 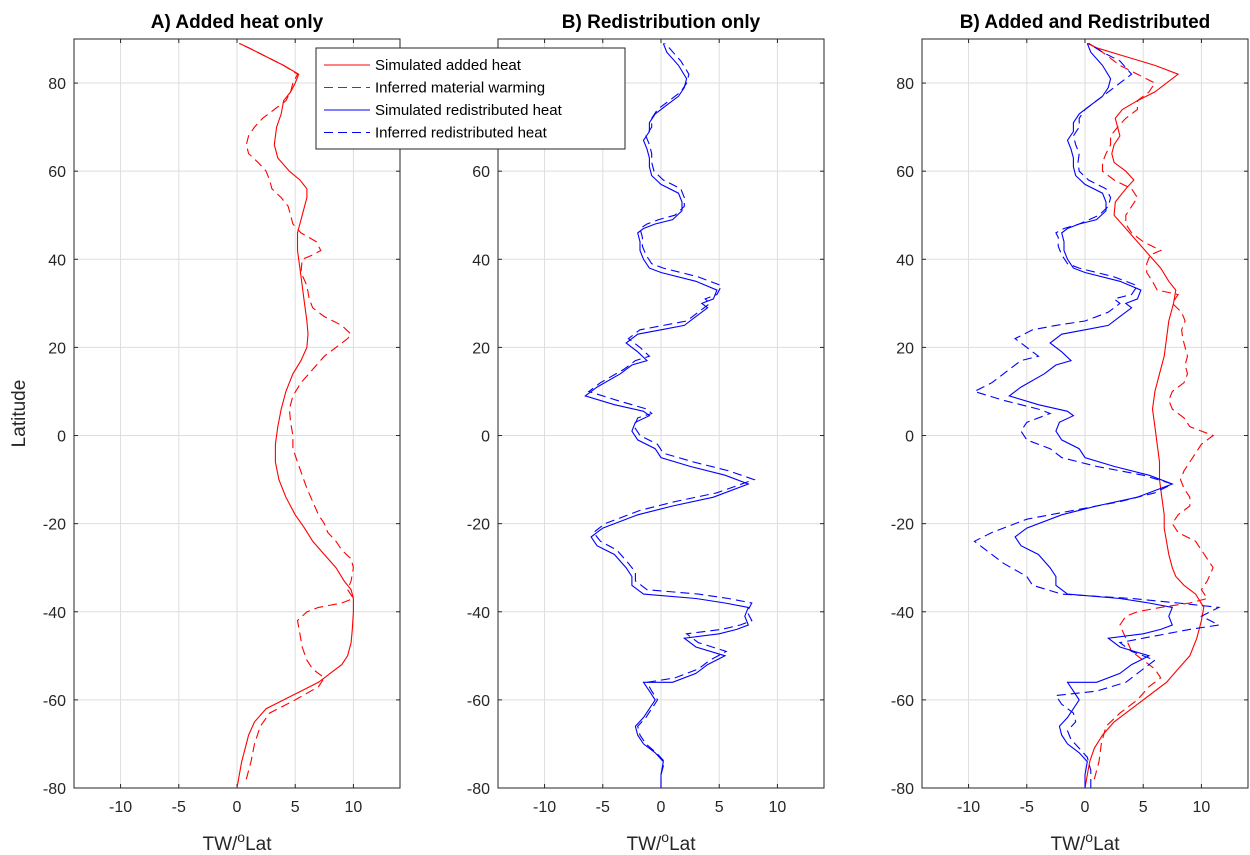 I want to click on legend-entry-label: Simulated redistributed heat, so click(x=469, y=110).